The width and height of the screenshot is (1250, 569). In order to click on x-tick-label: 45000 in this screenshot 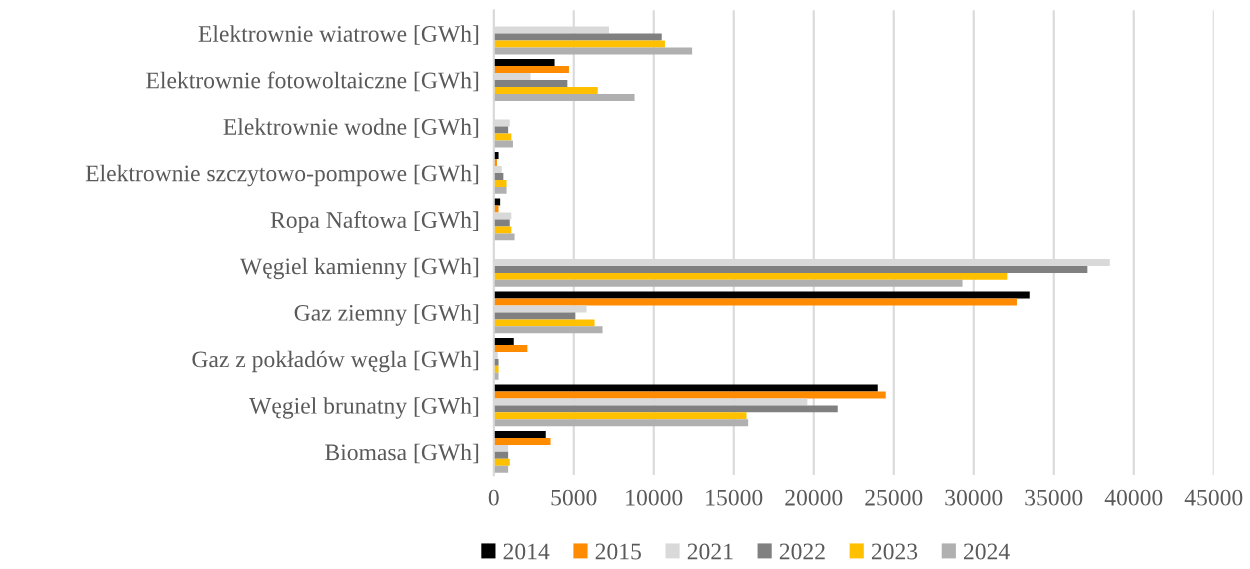, I will do `click(1213, 497)`.